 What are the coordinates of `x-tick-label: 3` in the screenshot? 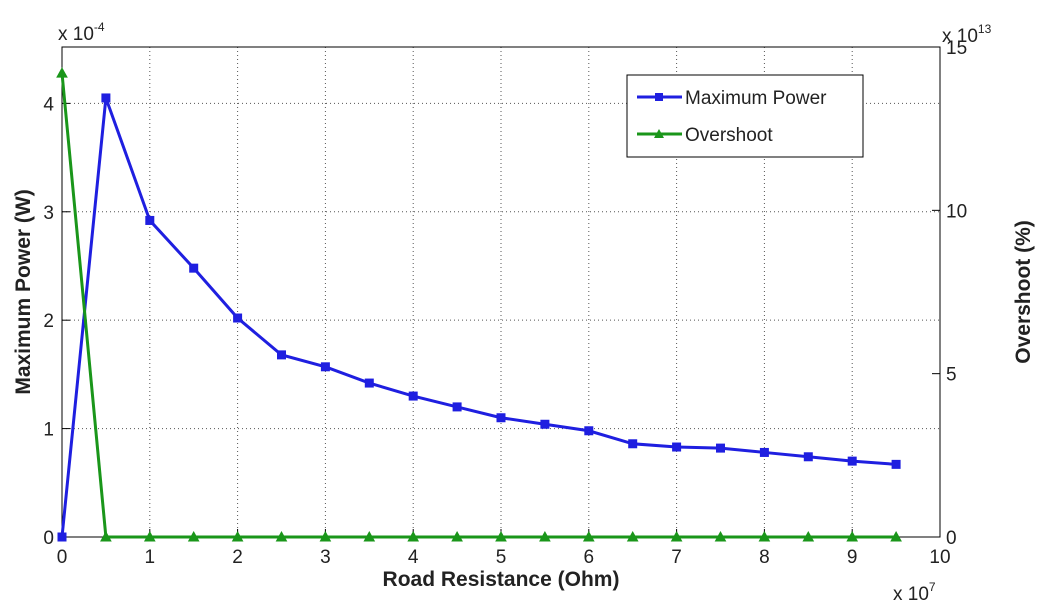 It's located at (325, 557).